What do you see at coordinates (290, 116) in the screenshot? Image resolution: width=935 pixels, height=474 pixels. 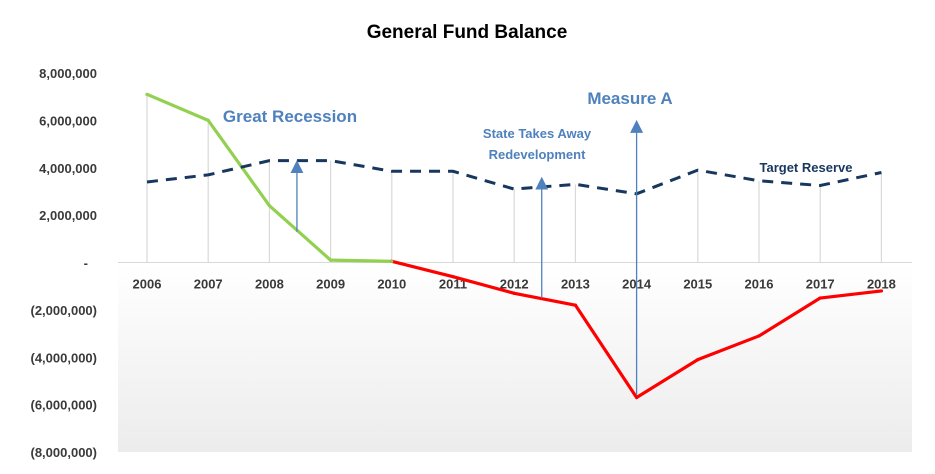 I see `great-recession-label: Great Recession` at bounding box center [290, 116].